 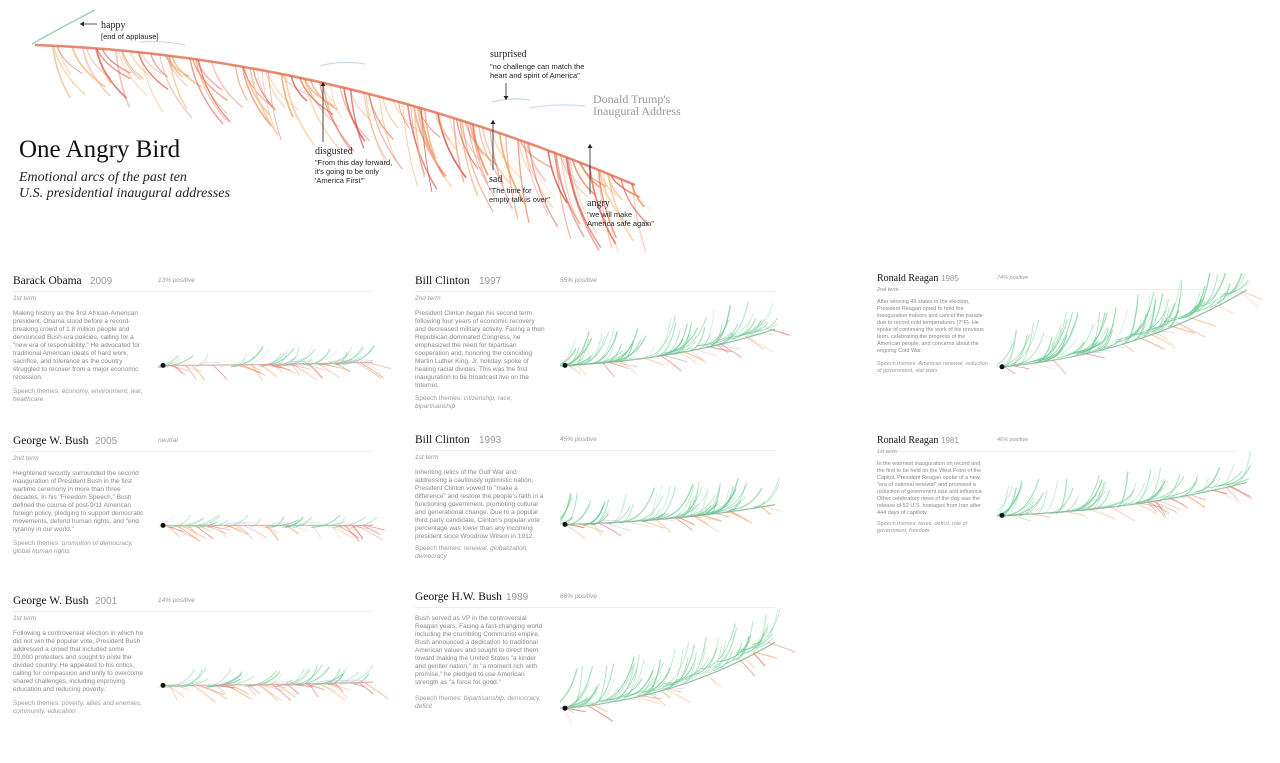 What do you see at coordinates (578, 596) in the screenshot?
I see `sentiment-label: 66% positive` at bounding box center [578, 596].